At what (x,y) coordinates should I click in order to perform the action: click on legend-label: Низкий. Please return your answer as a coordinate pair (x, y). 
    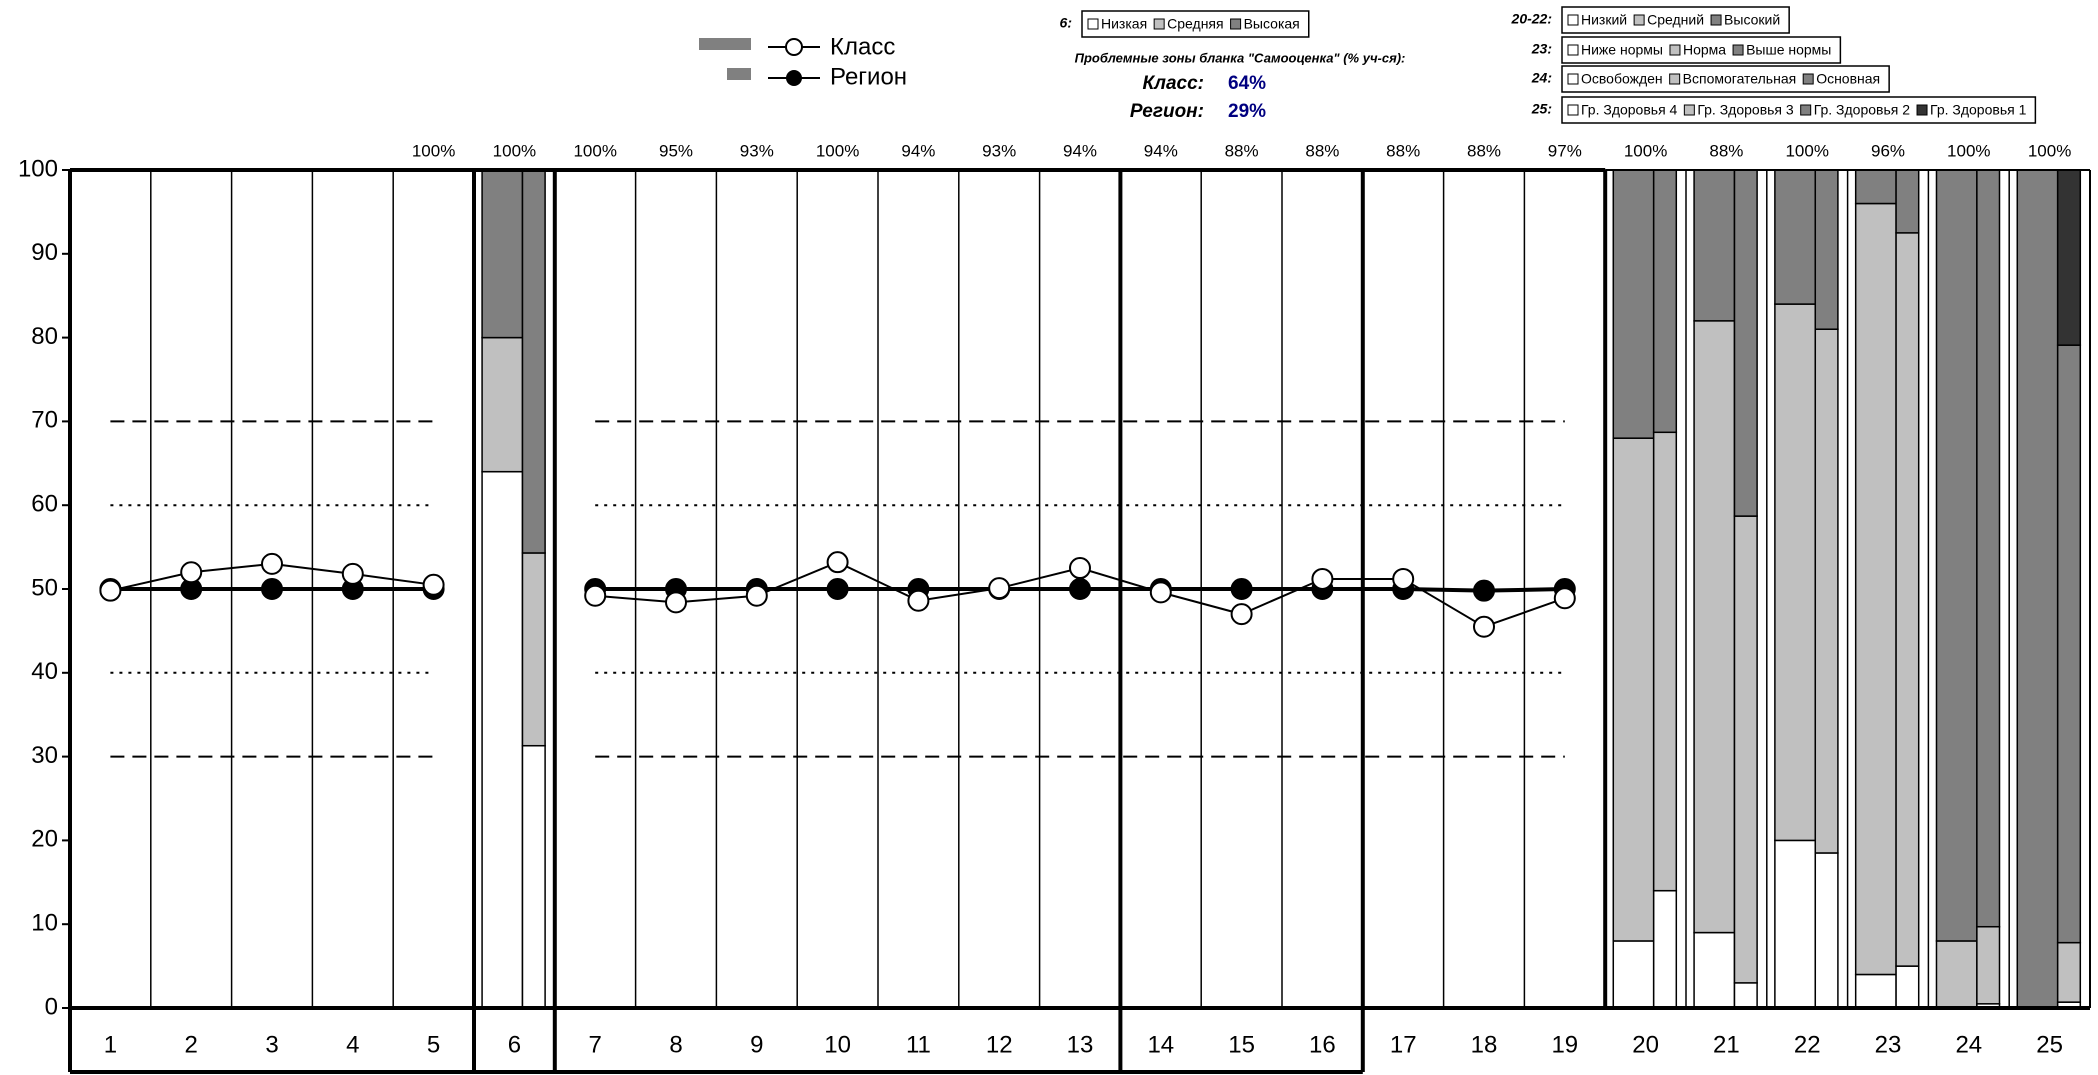
    Looking at the image, I should click on (1604, 20).